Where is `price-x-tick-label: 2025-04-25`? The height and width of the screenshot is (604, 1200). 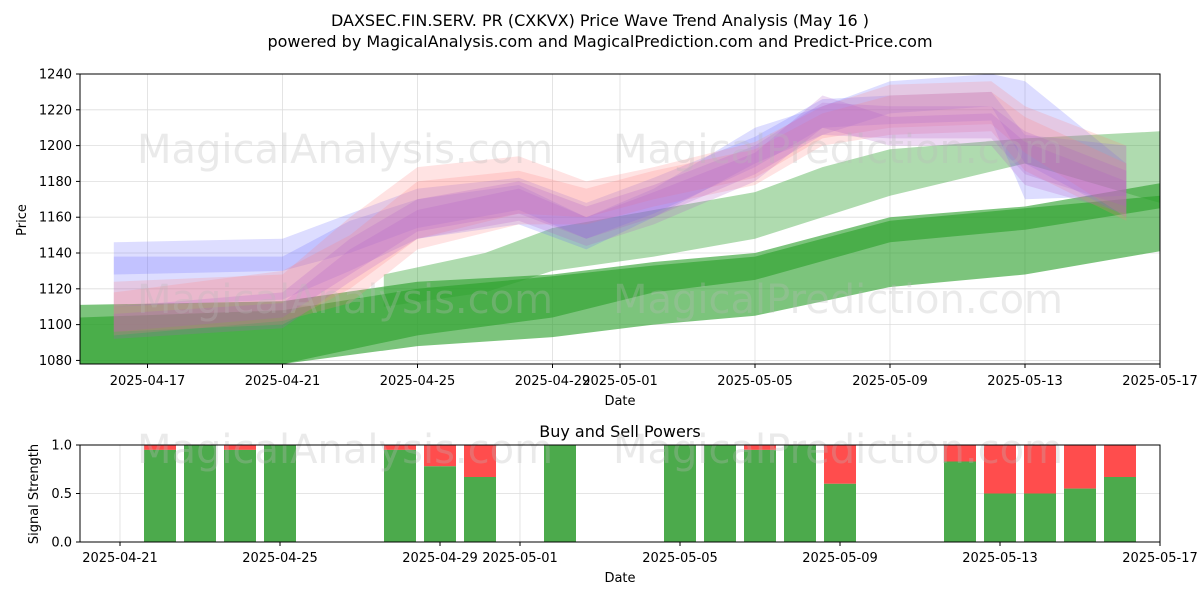
price-x-tick-label: 2025-04-25 is located at coordinates (418, 381).